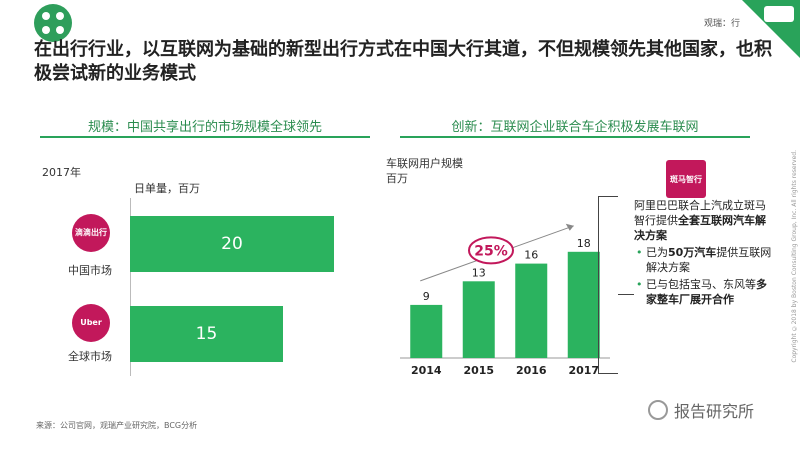  What do you see at coordinates (575, 137) in the screenshot?
I see `right-section-divider` at bounding box center [575, 137].